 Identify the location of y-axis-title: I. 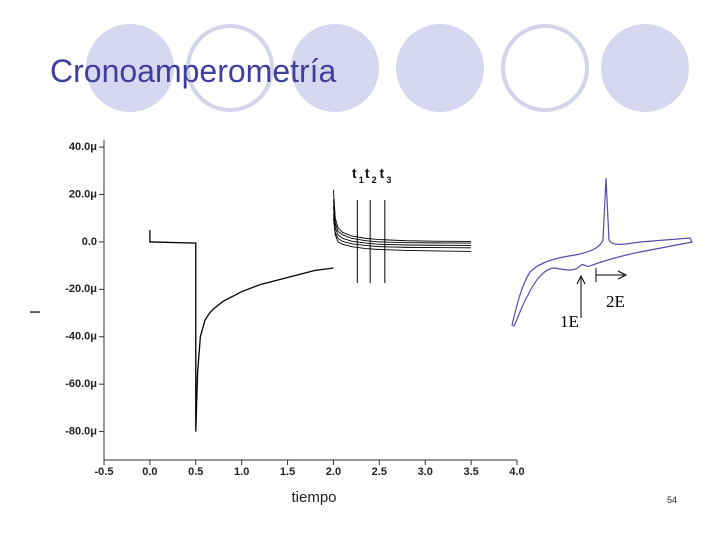
(35, 312).